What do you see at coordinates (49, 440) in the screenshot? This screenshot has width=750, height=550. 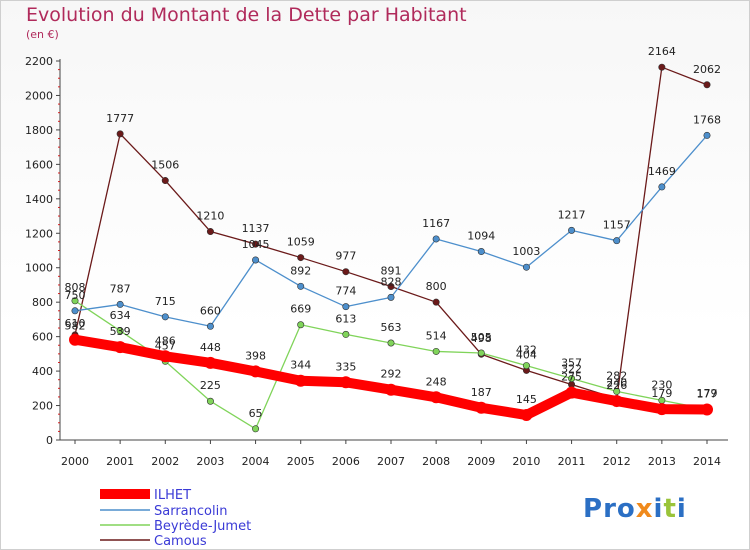 I see `y-tick-label: 0` at bounding box center [49, 440].